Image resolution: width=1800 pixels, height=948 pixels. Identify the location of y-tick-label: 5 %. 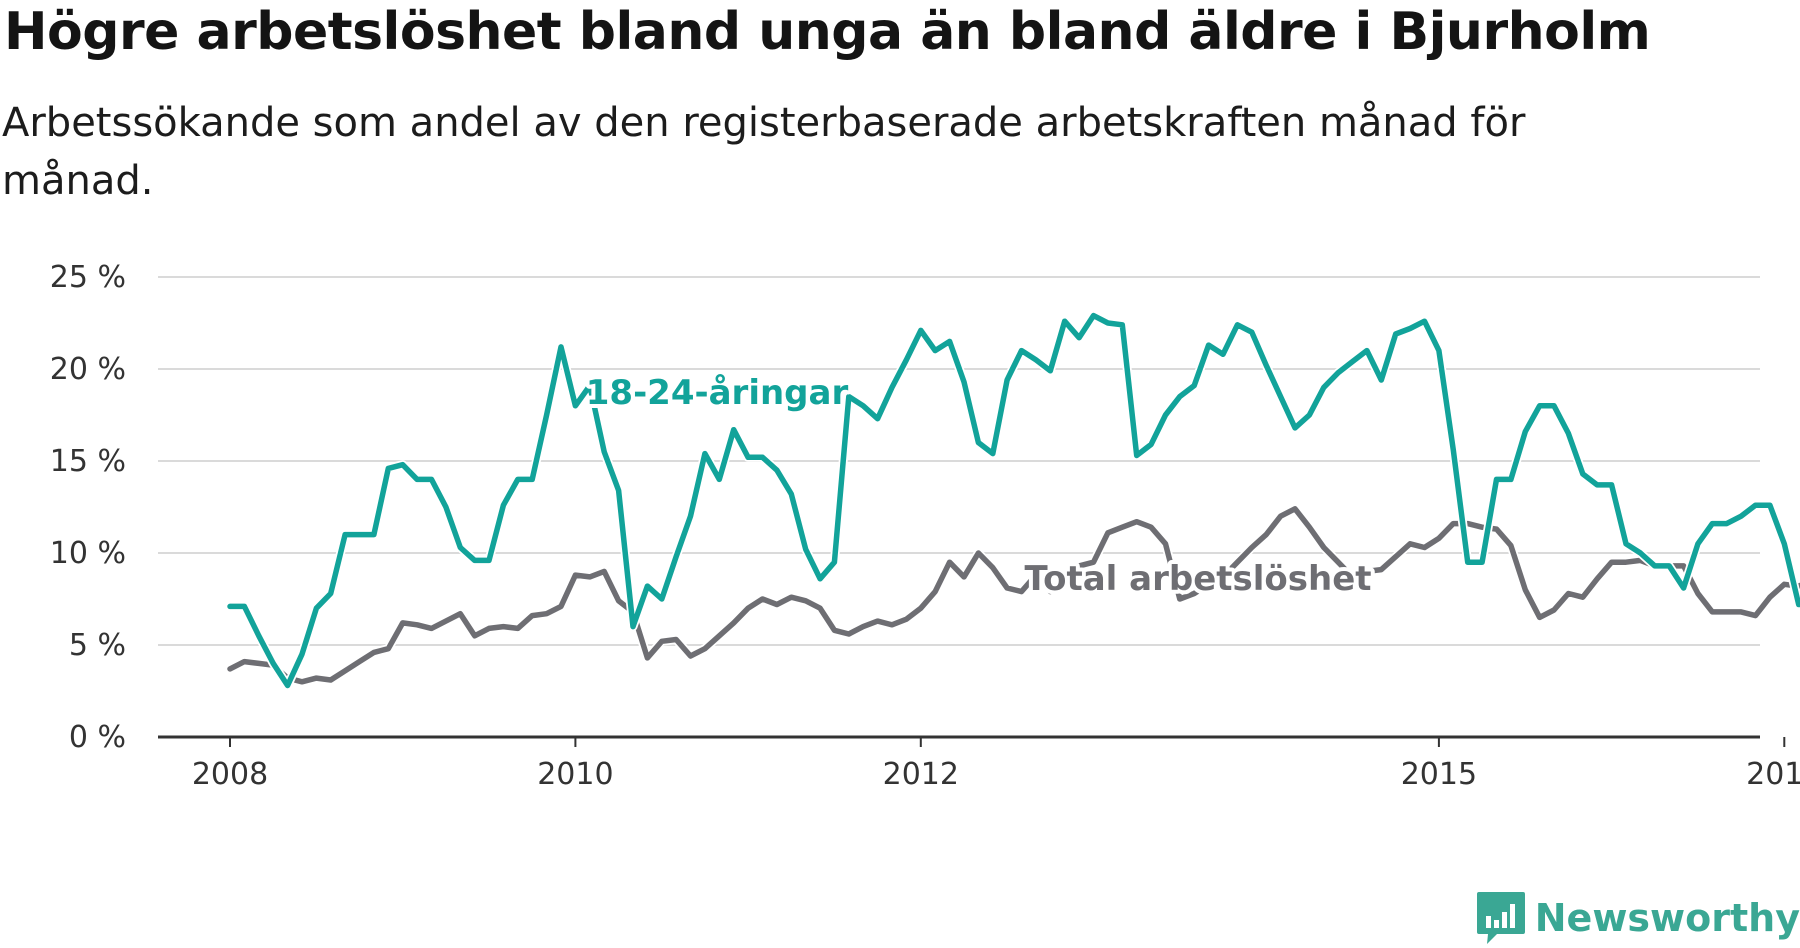
(97, 645).